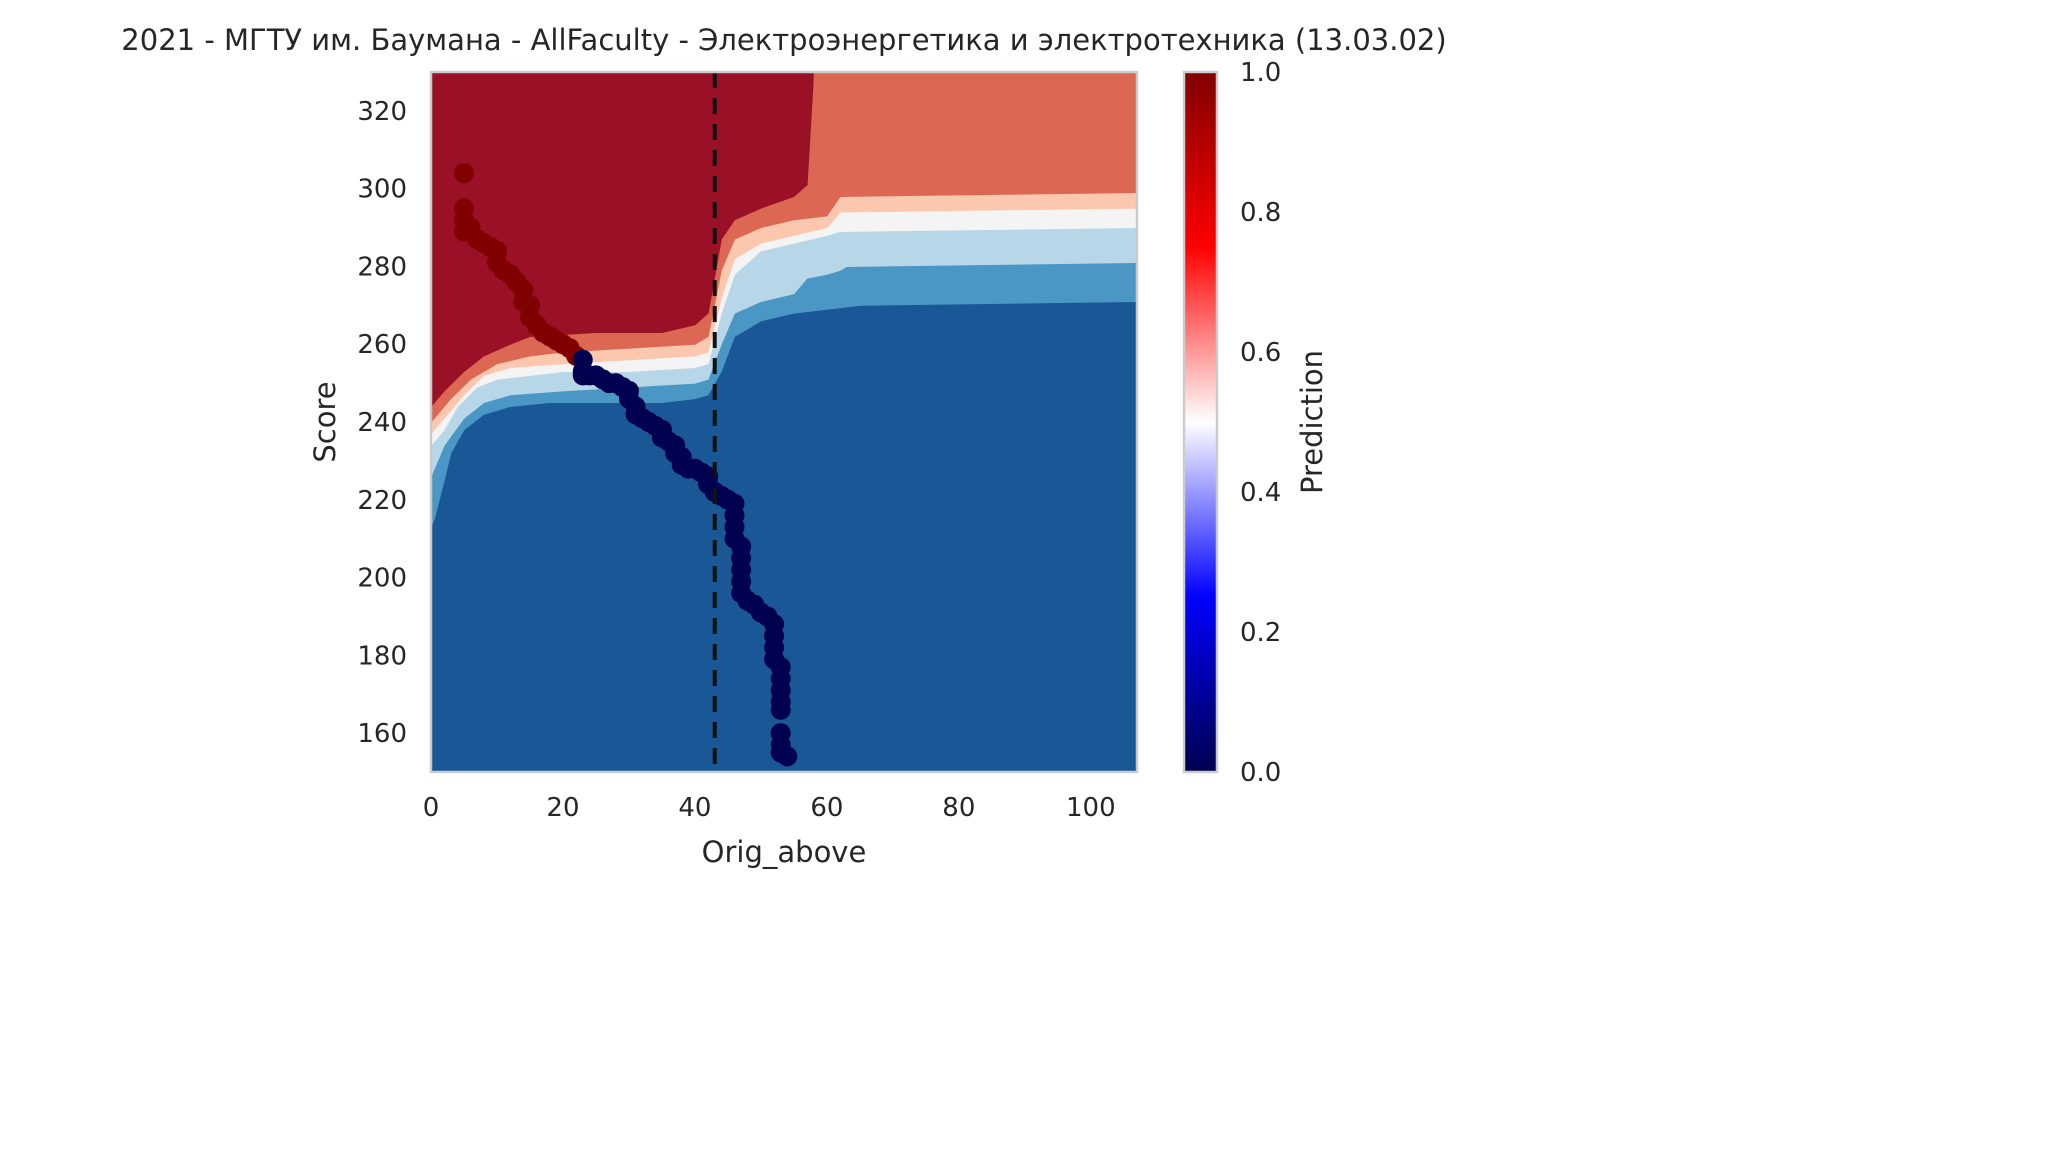  I want to click on colorbar-label: Prediction, so click(1312, 422).